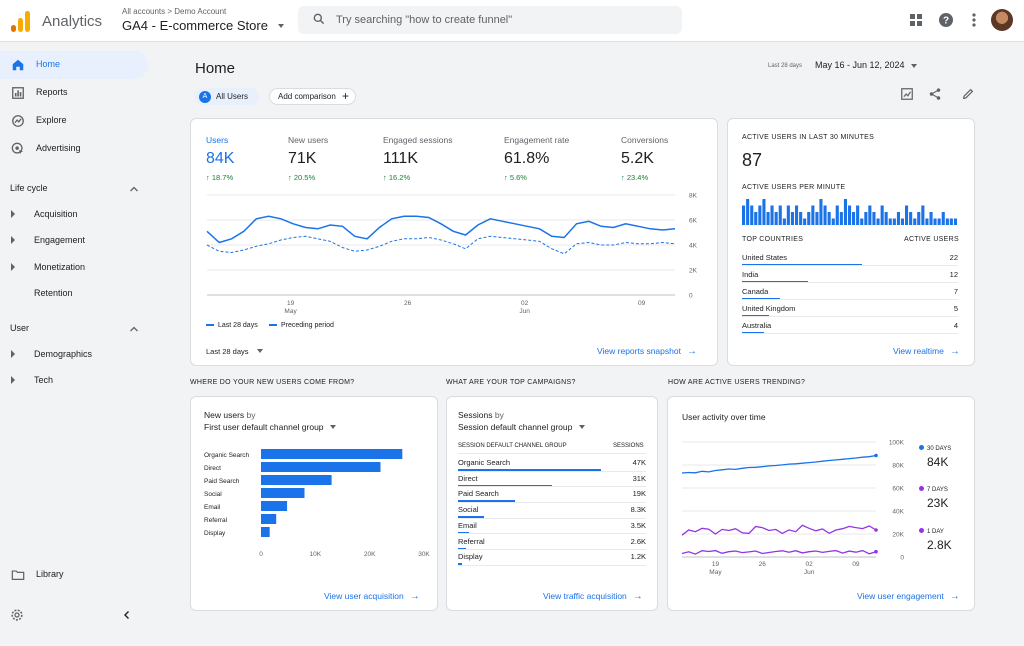  Describe the element at coordinates (74, 380) in the screenshot. I see `nav-tech: Tech` at that location.